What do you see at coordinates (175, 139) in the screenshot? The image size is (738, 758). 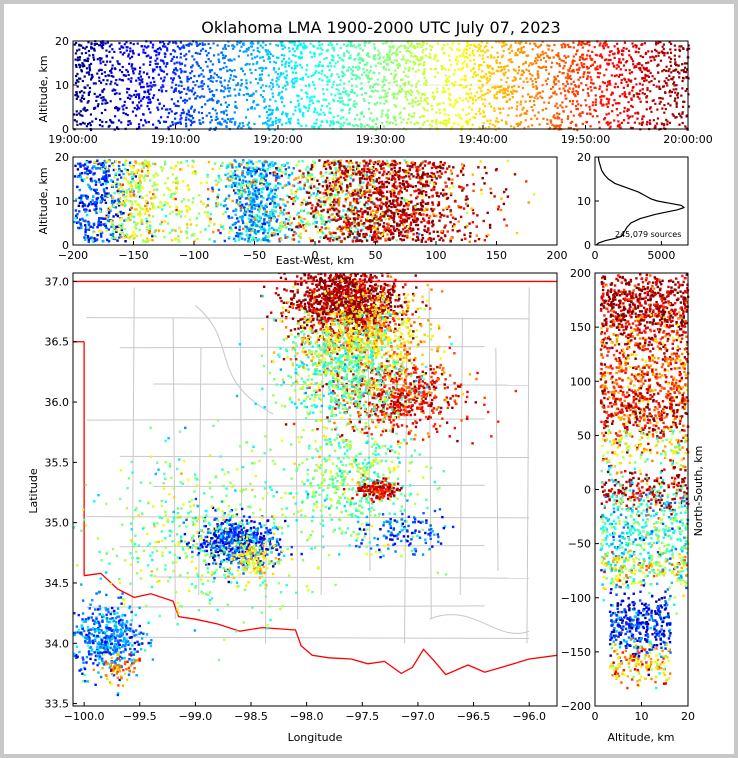 I see `x-tick-label: 19:10:00` at bounding box center [175, 139].